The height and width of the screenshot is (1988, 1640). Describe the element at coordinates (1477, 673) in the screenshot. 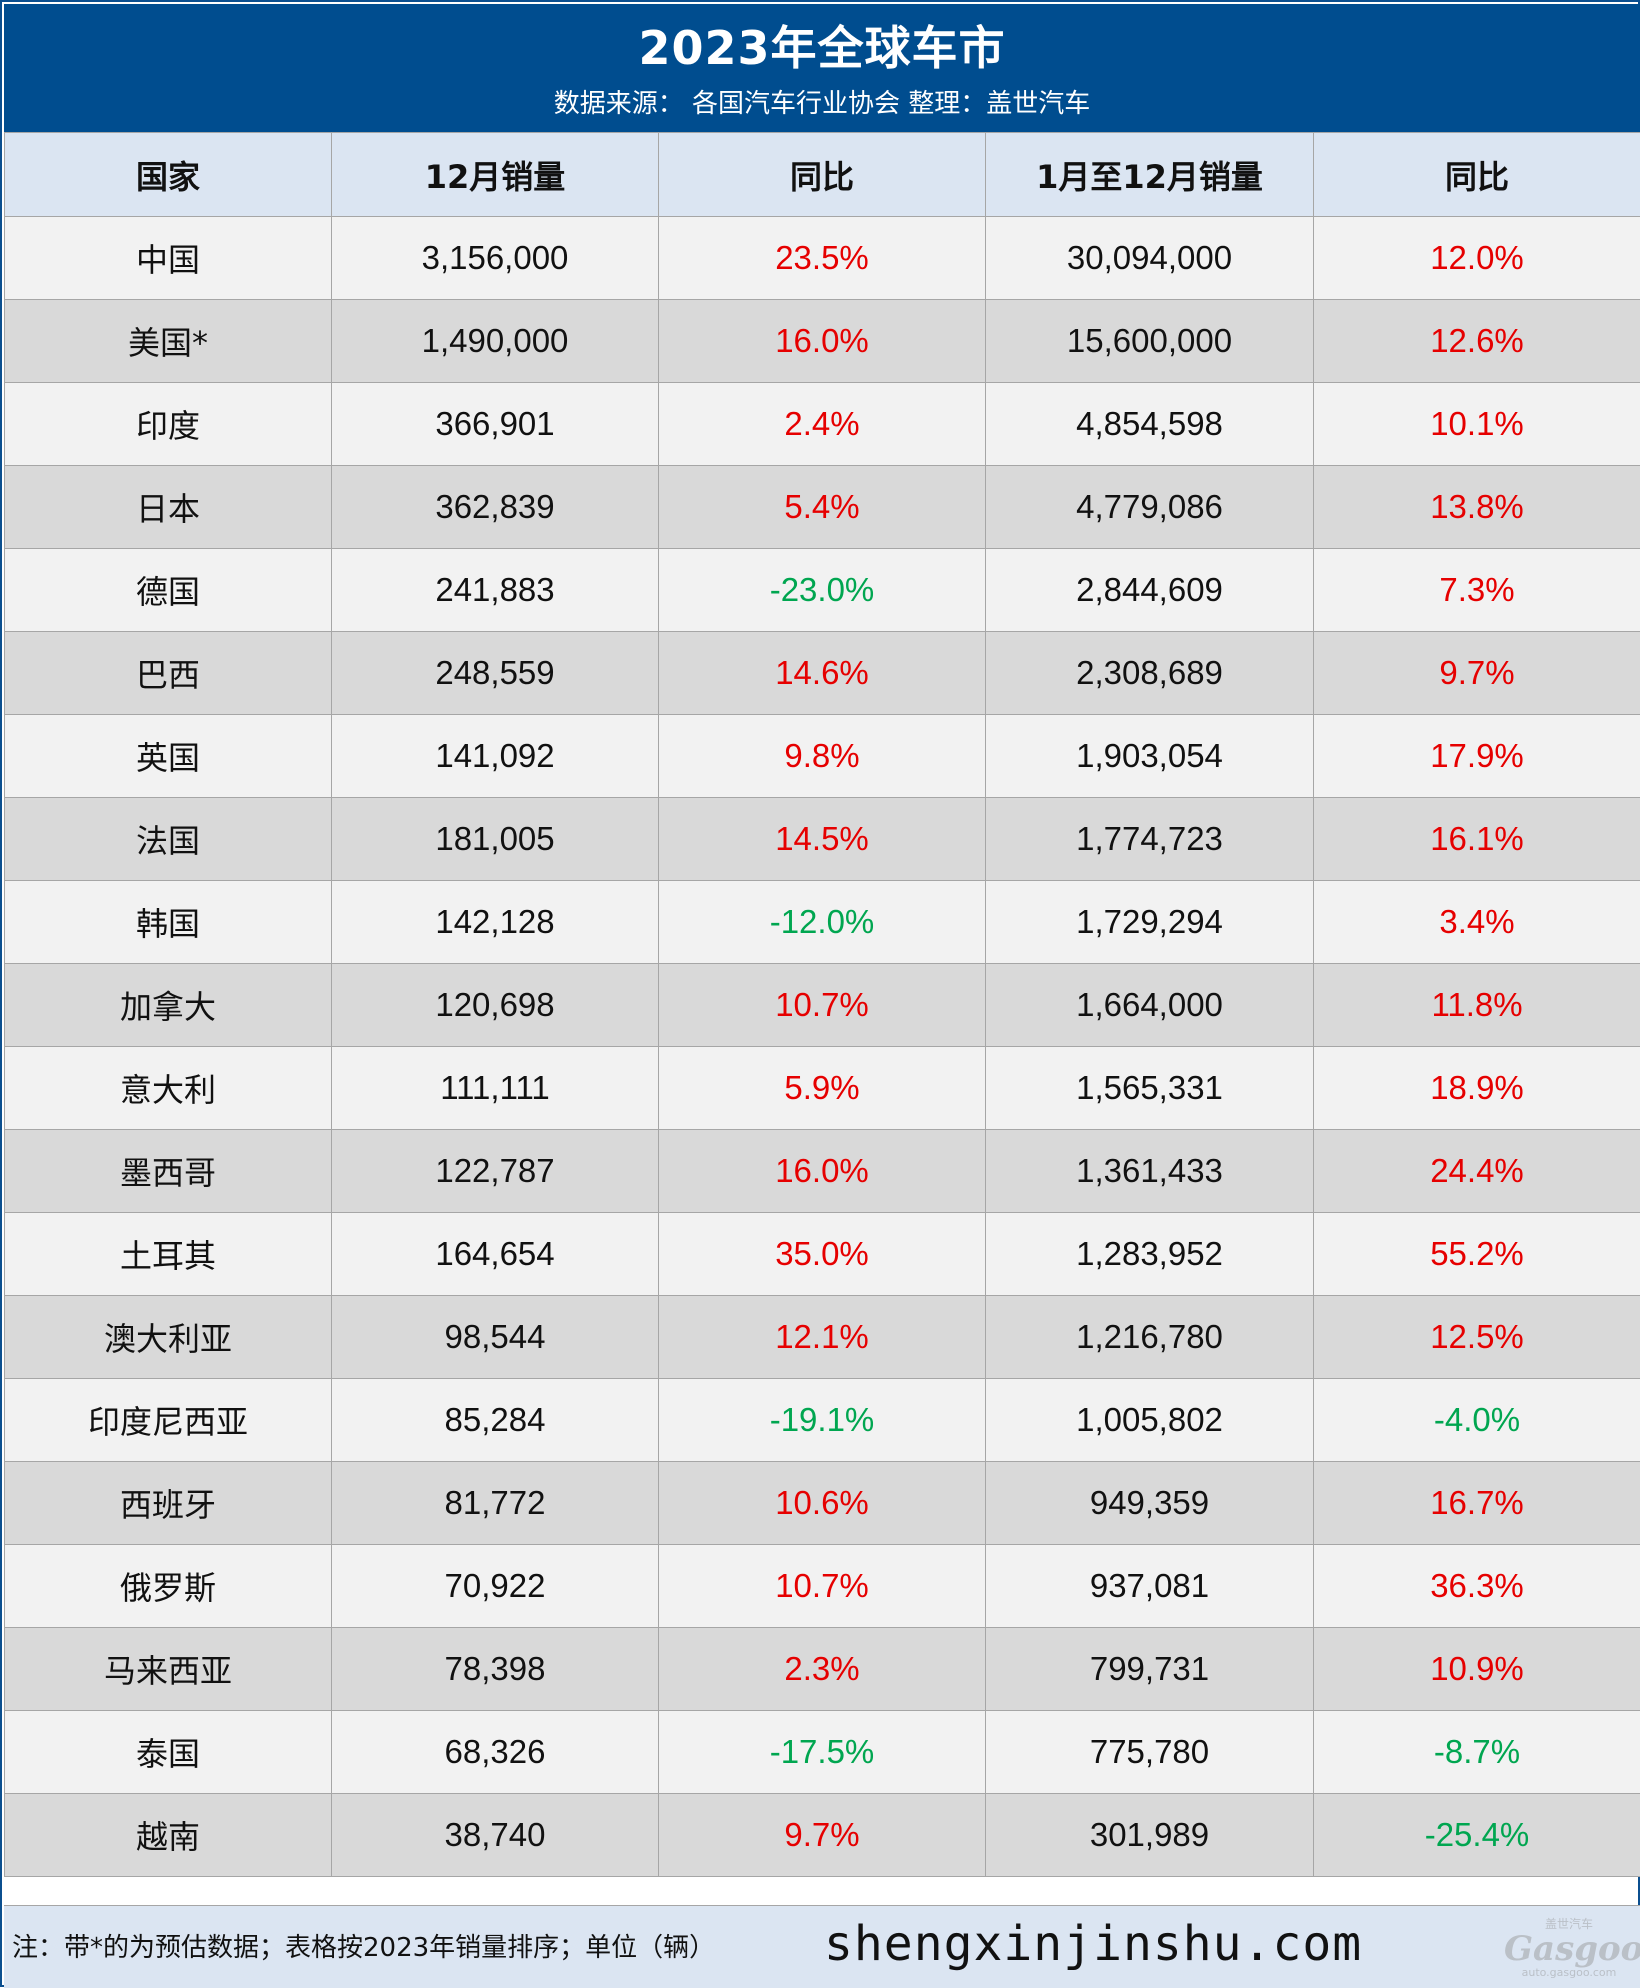

I see `cell-ytd-yoy: 9.7%` at that location.